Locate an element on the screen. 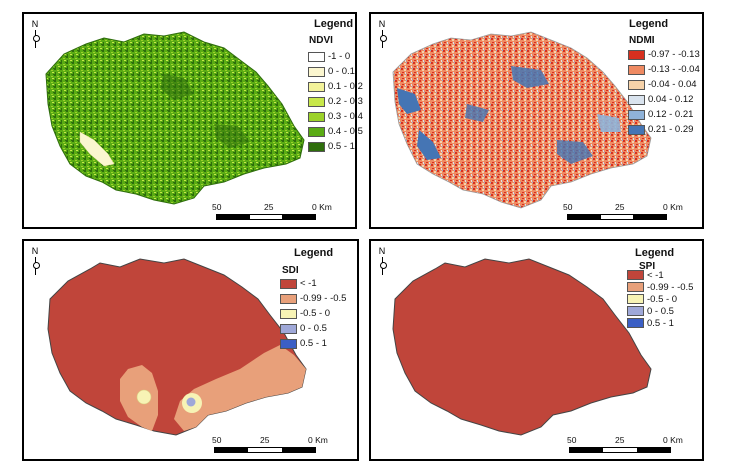 Image resolution: width=745 pixels, height=472 pixels. ndvi-basin is located at coordinates (175, 118).